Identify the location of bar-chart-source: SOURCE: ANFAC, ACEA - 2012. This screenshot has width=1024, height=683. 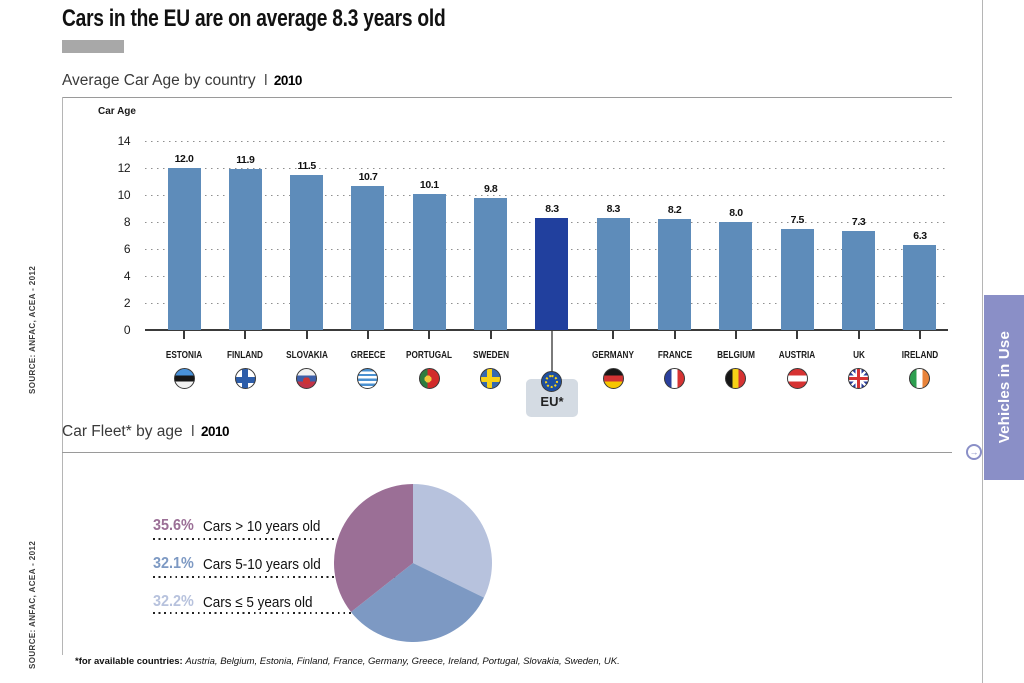
(32, 329).